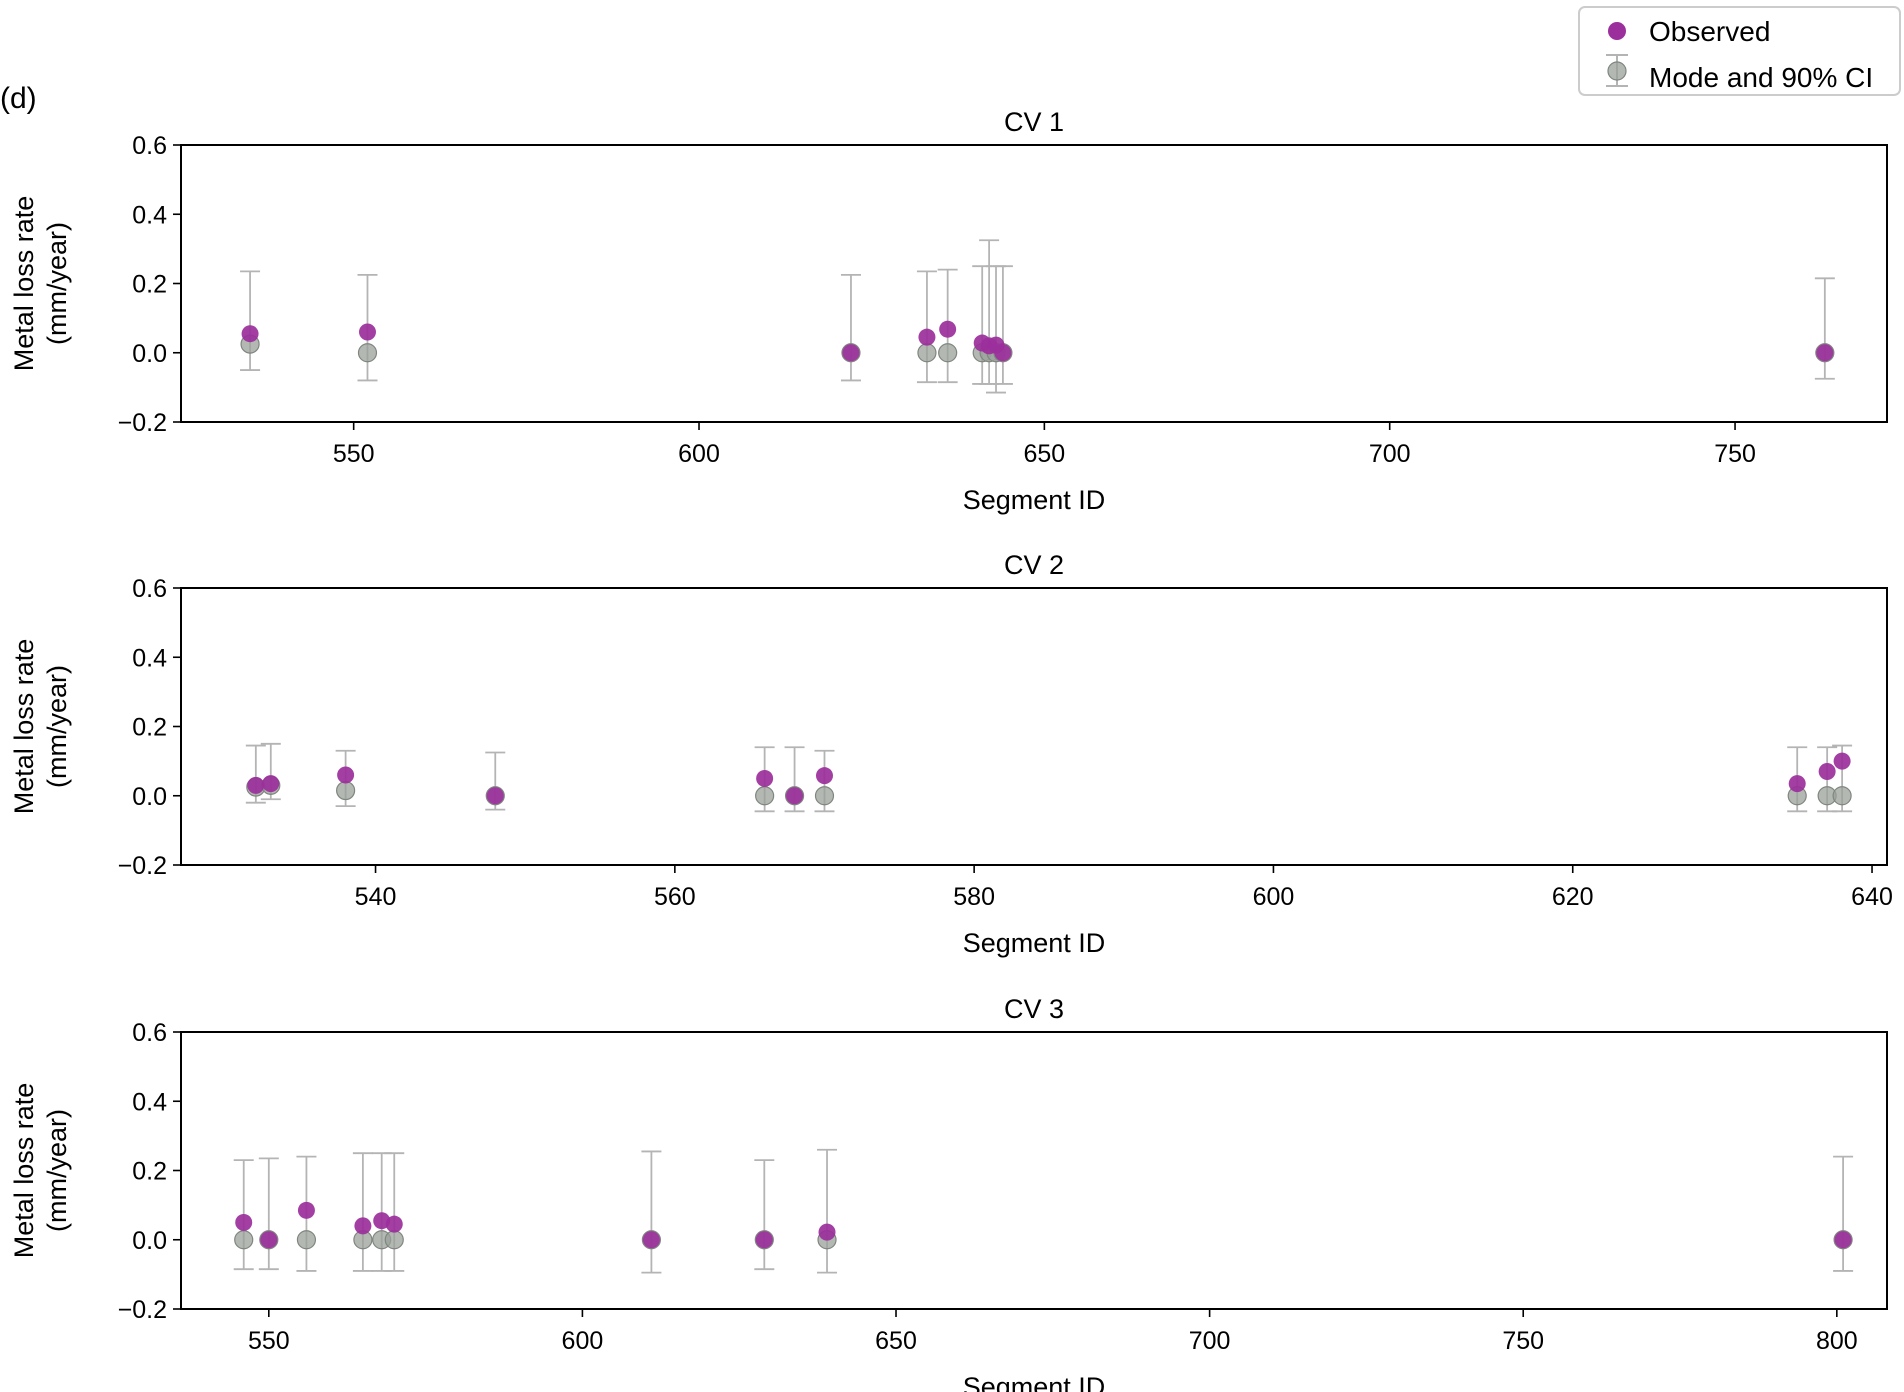 This screenshot has height=1392, width=1904. I want to click on legend-frame, so click(1739, 51).